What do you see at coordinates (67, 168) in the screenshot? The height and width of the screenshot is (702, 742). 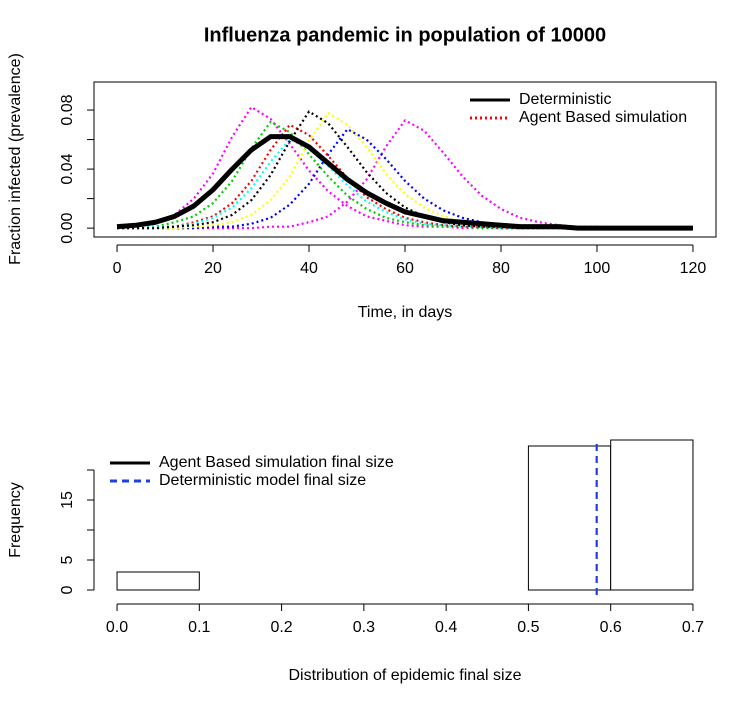 I see `y-tick-label: 0.04` at bounding box center [67, 168].